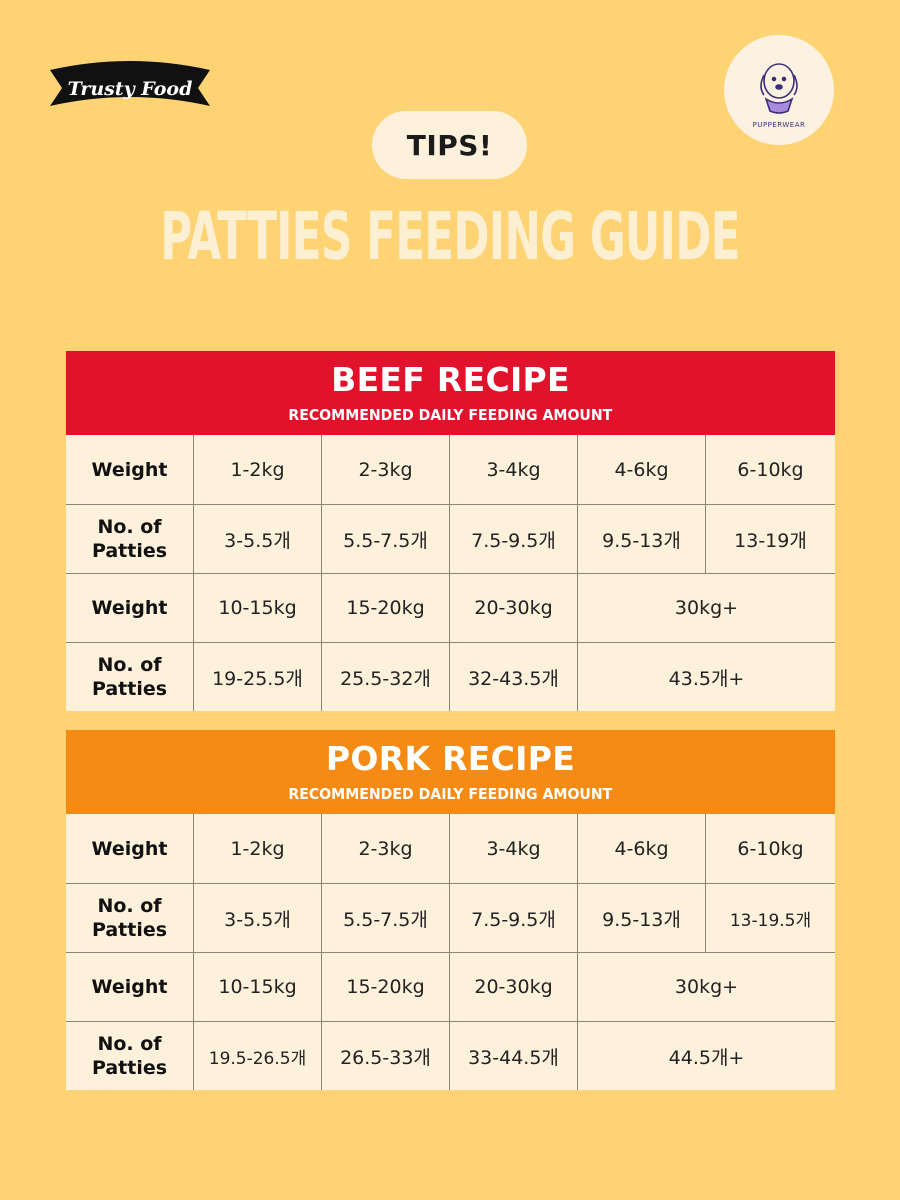  I want to click on patties-cell: 33-44.5개, so click(513, 1055).